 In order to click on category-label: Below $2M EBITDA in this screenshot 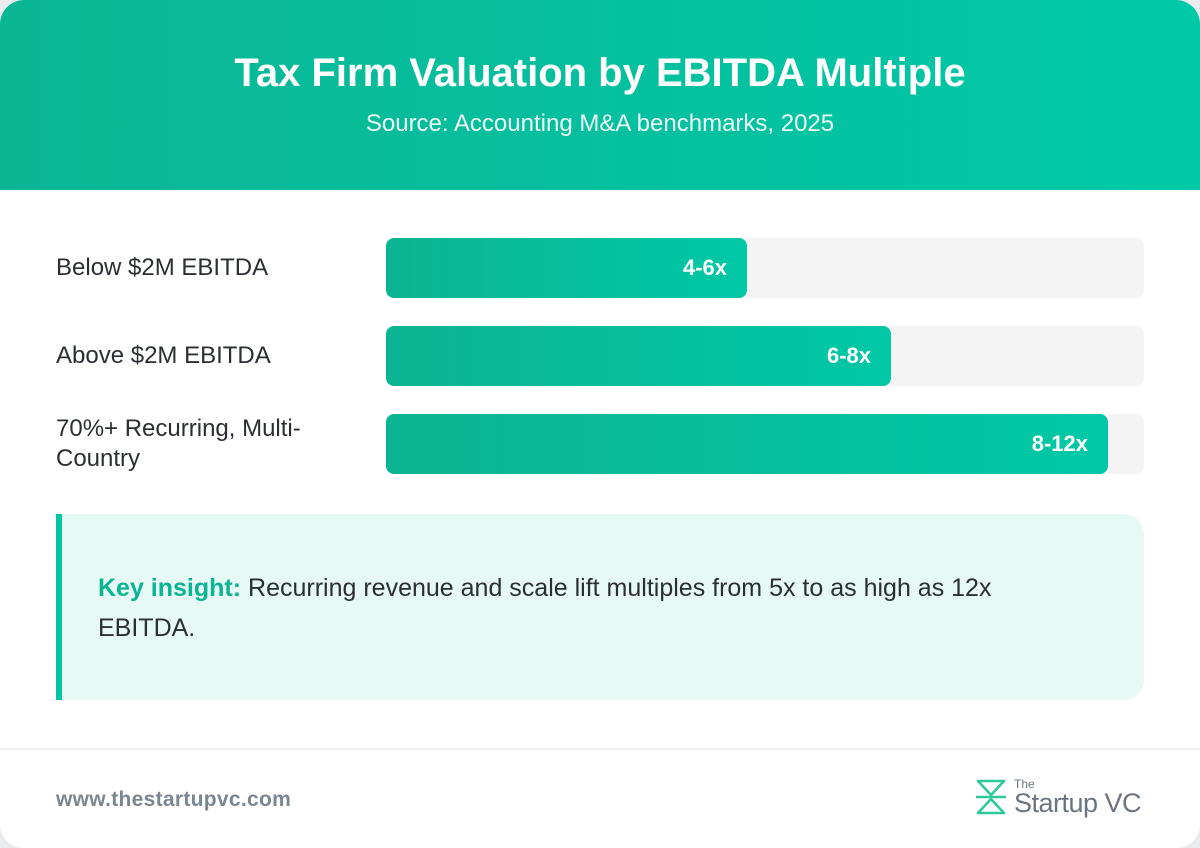, I will do `click(162, 267)`.